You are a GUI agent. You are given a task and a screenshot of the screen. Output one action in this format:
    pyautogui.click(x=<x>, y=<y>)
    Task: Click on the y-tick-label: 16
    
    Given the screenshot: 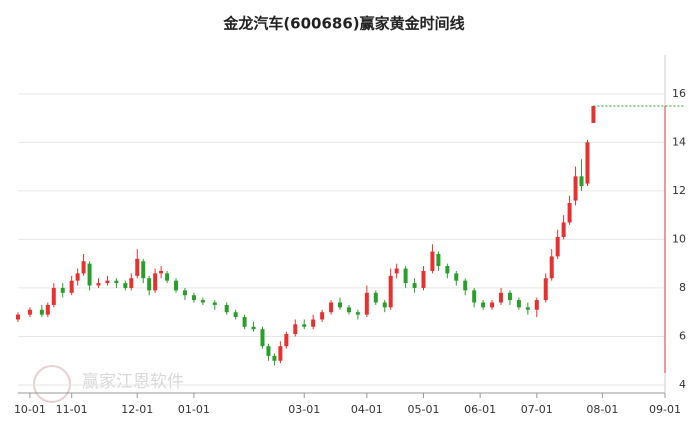 What is the action you would take?
    pyautogui.click(x=679, y=93)
    